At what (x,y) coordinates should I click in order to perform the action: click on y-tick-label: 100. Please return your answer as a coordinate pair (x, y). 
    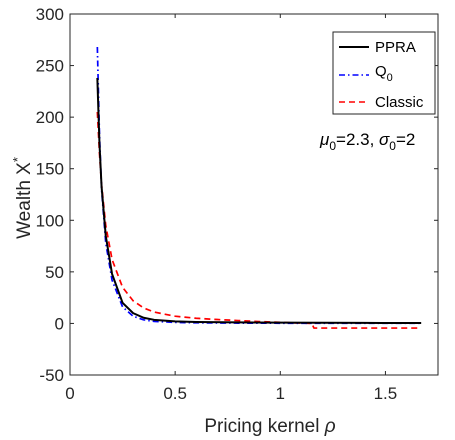
    Looking at the image, I should click on (50, 220).